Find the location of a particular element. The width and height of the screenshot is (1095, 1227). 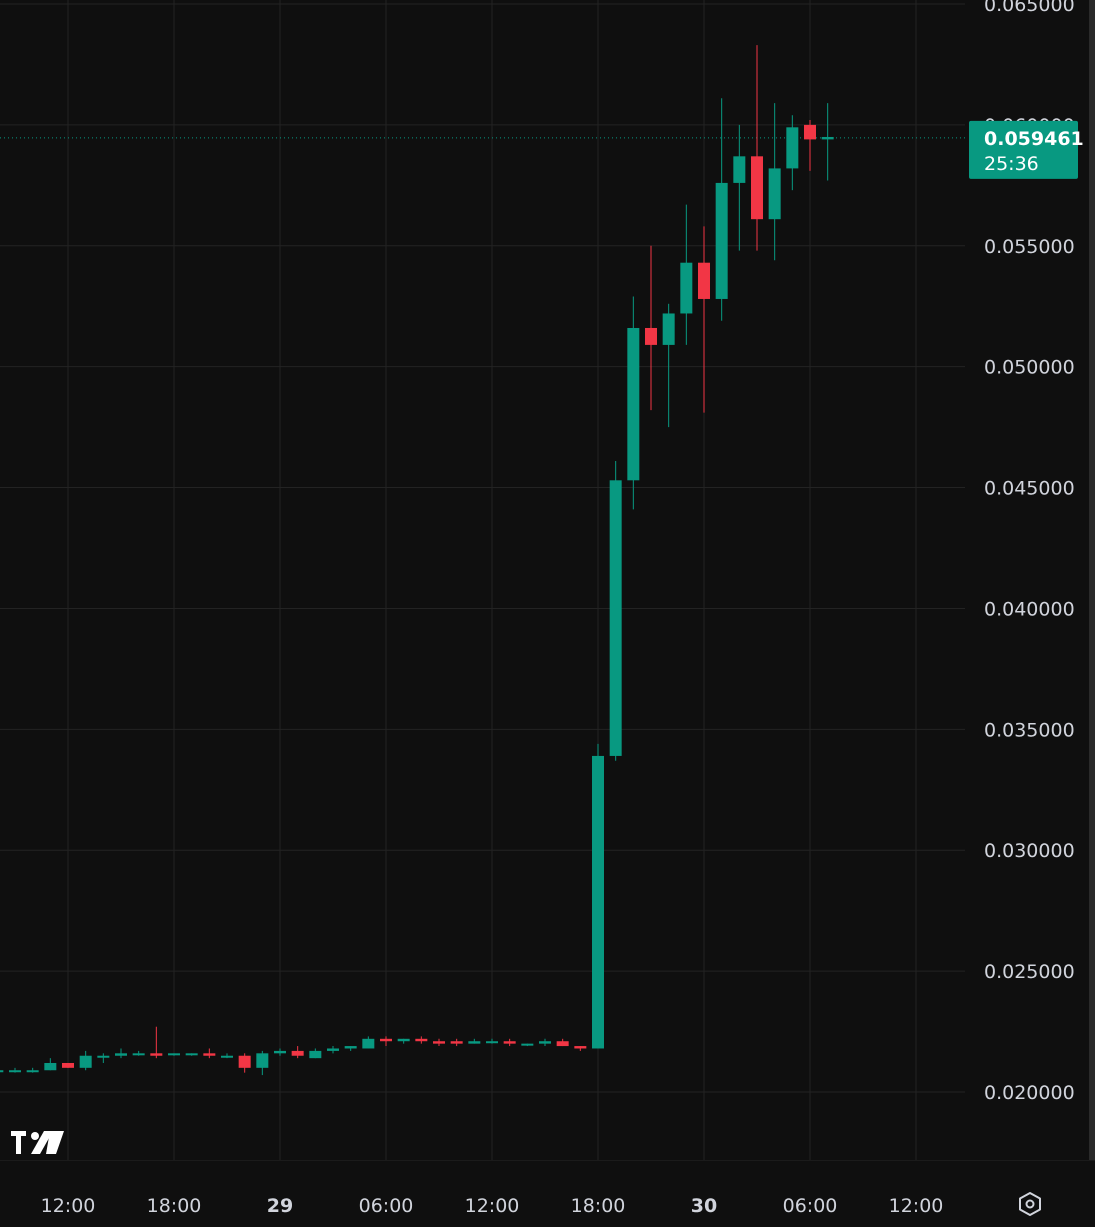

right-edge-scrollbar is located at coordinates (1092, 580).